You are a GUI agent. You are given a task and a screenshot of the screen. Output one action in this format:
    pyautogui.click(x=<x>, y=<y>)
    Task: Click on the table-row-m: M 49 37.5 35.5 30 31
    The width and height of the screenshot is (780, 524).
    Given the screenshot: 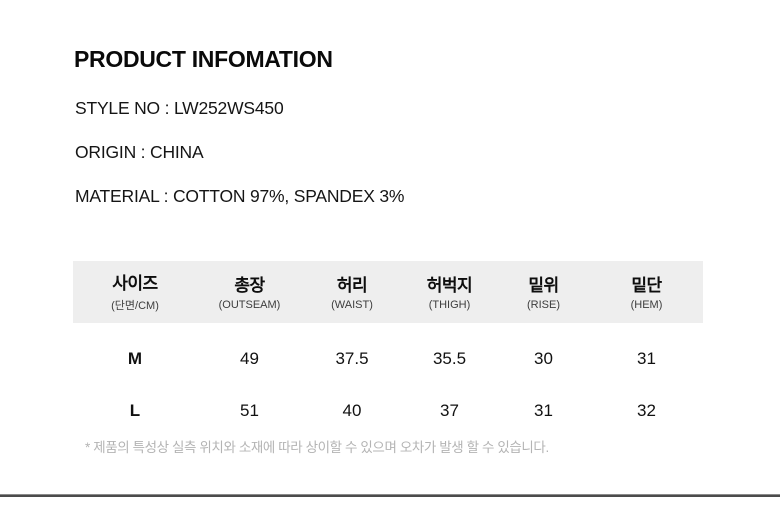 What is the action you would take?
    pyautogui.click(x=388, y=359)
    